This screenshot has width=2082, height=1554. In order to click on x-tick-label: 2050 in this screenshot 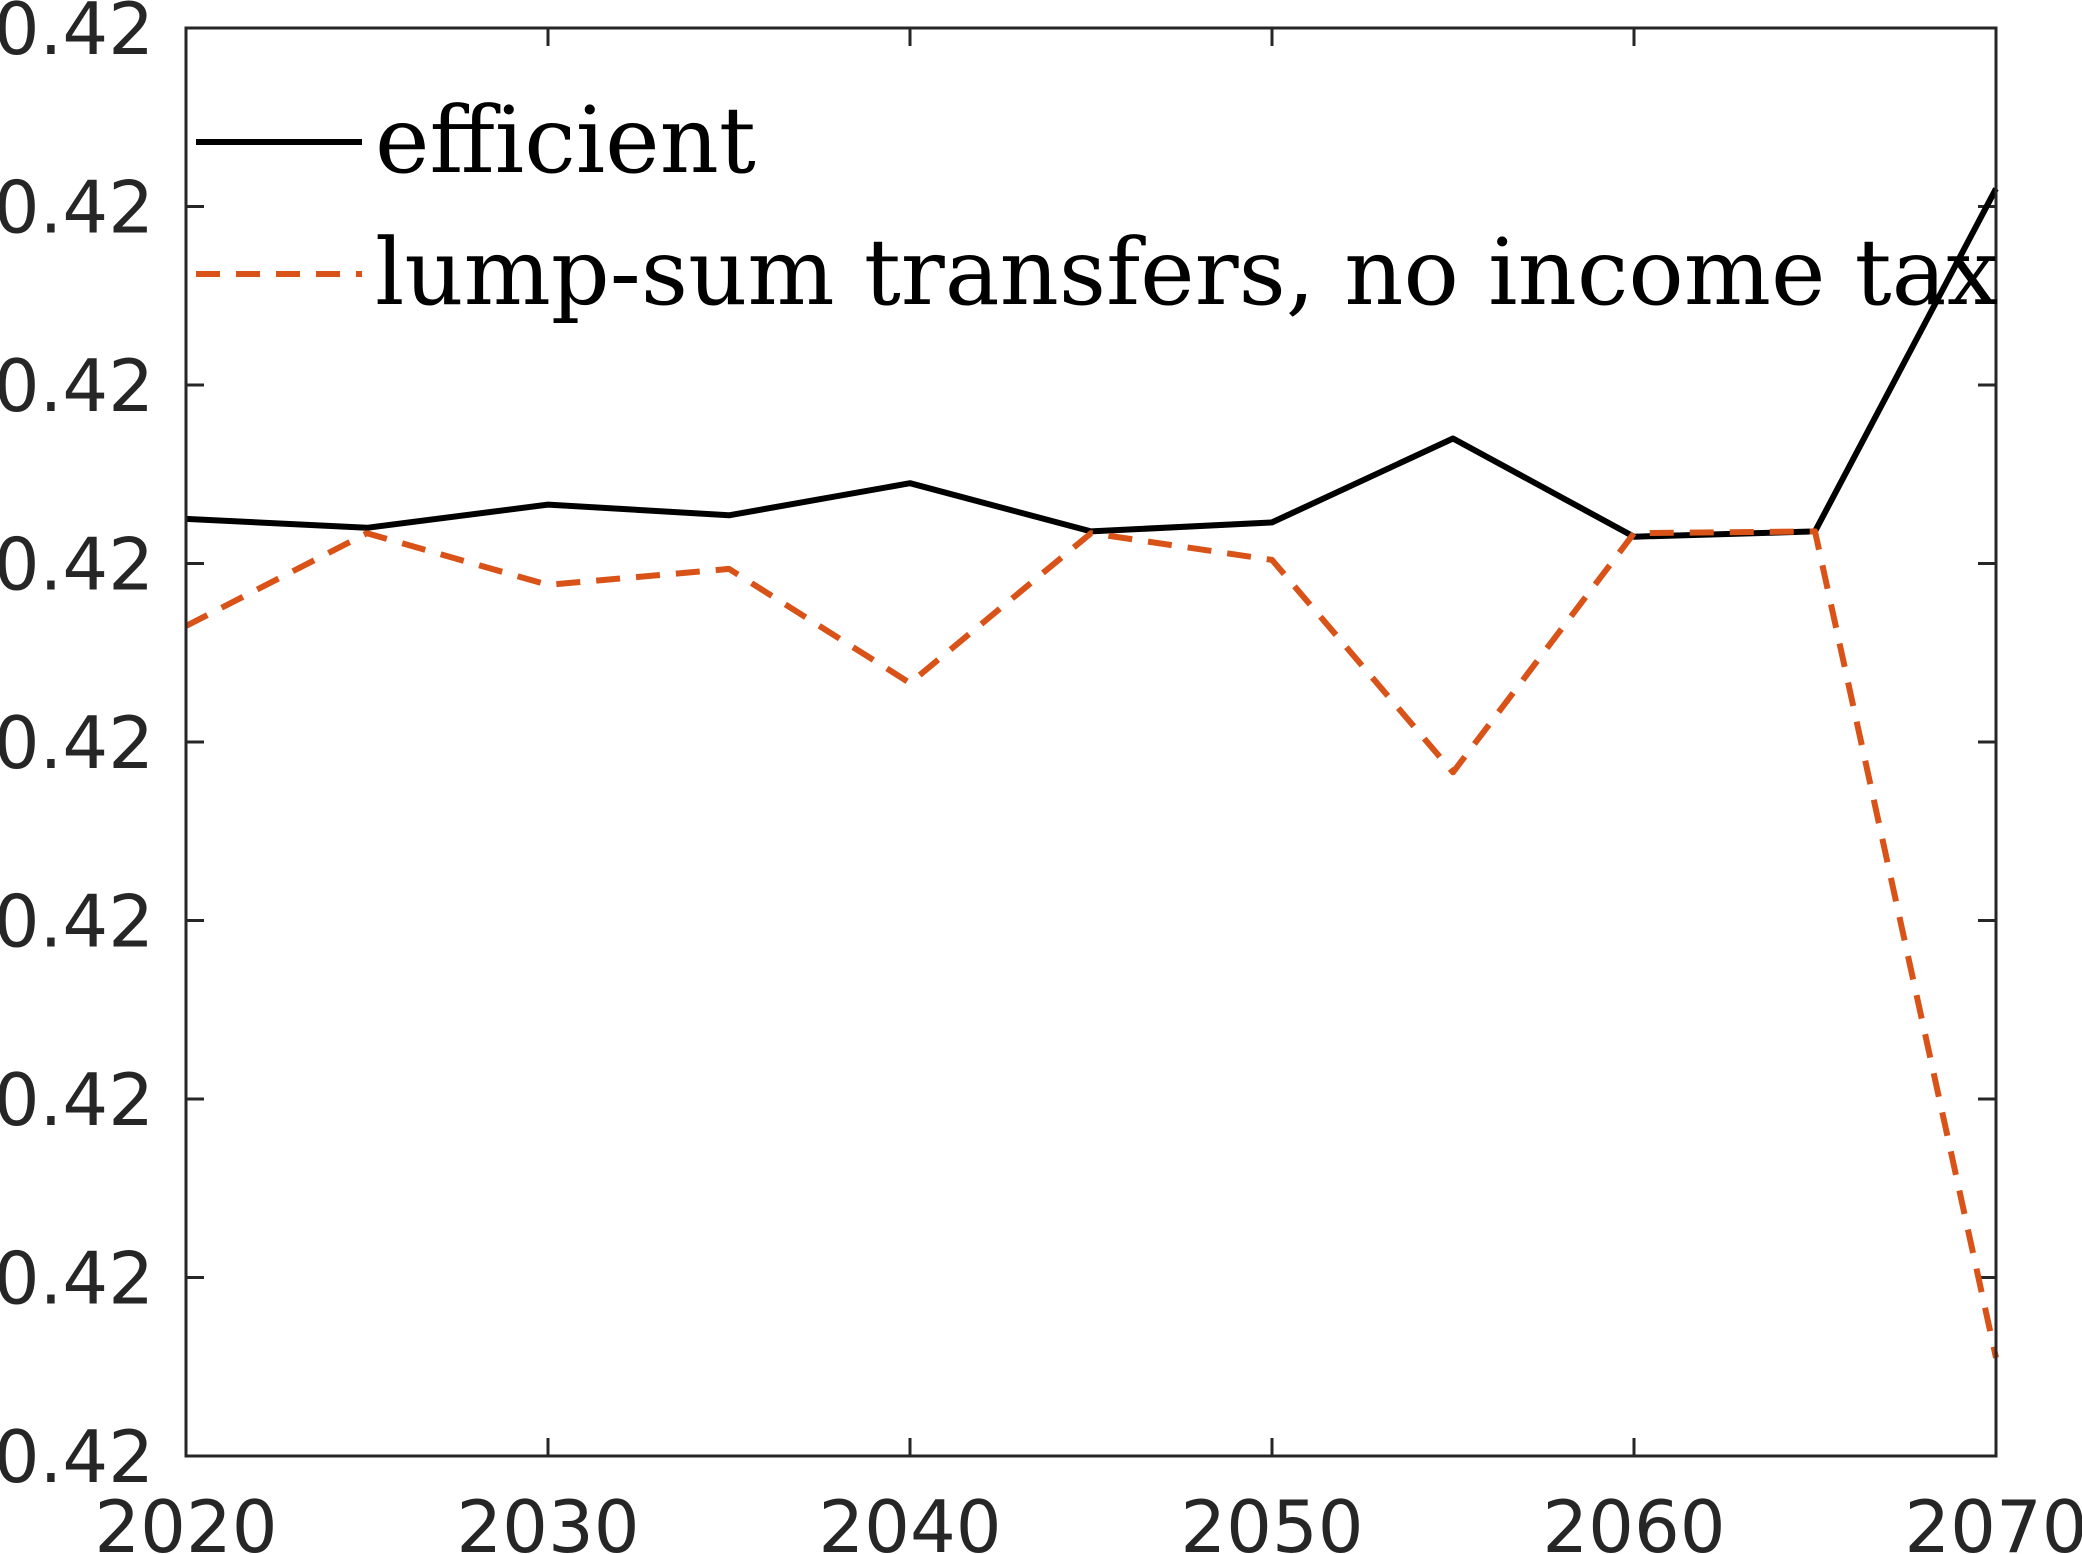, I will do `click(1271, 1519)`.